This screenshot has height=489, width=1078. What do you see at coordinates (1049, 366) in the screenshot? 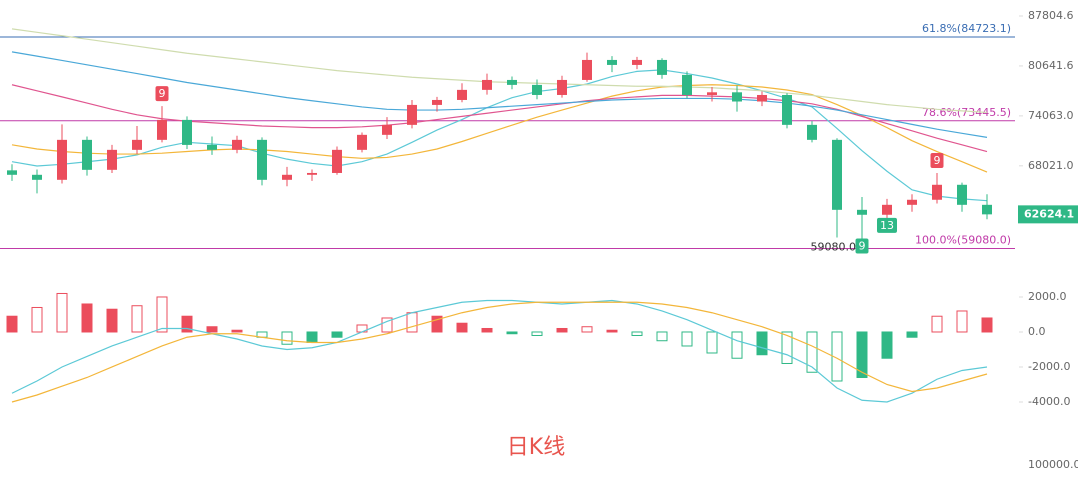
I see `y-tick-label: -2000.0` at bounding box center [1049, 366].